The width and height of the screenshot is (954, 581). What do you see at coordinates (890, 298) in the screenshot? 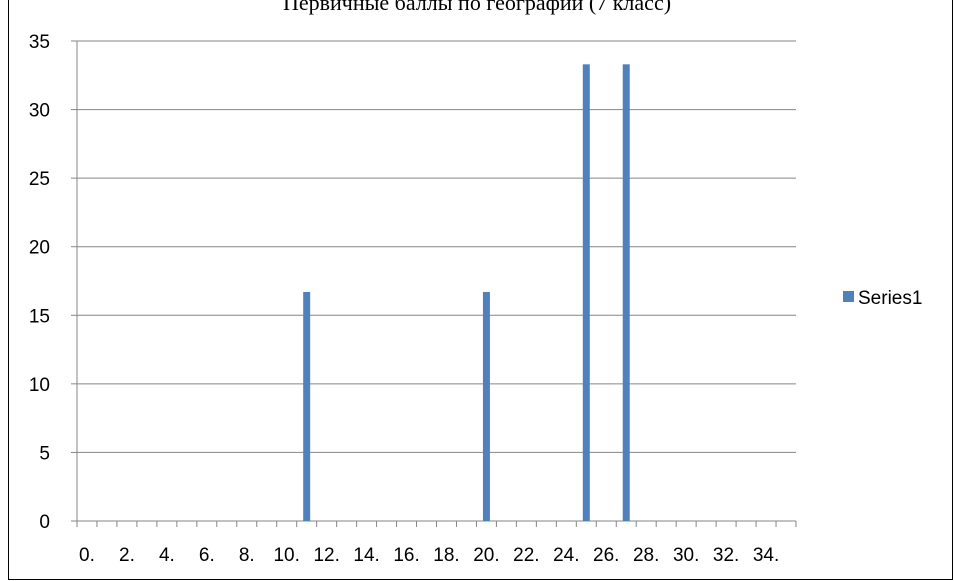
I see `legend-label: Series1` at bounding box center [890, 298].